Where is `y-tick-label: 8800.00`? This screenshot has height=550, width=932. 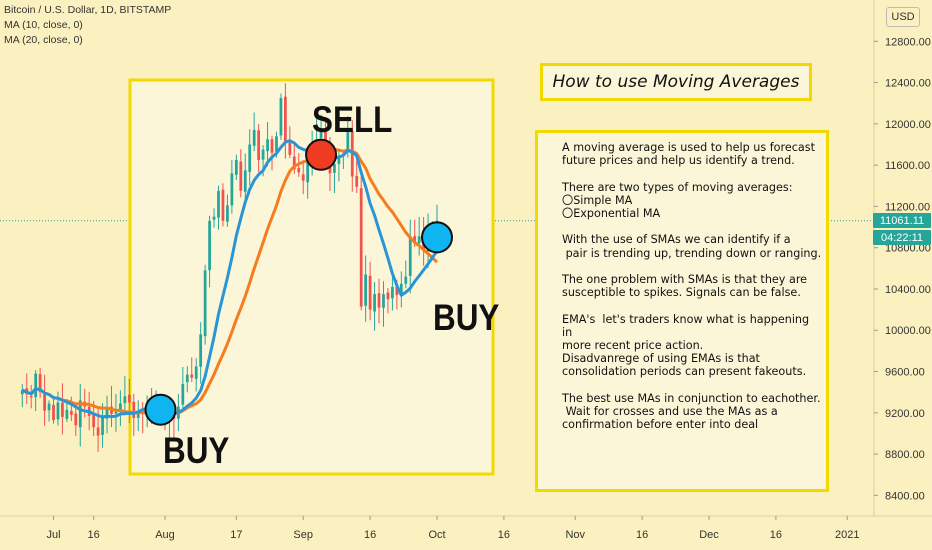 y-tick-label: 8800.00 is located at coordinates (905, 455).